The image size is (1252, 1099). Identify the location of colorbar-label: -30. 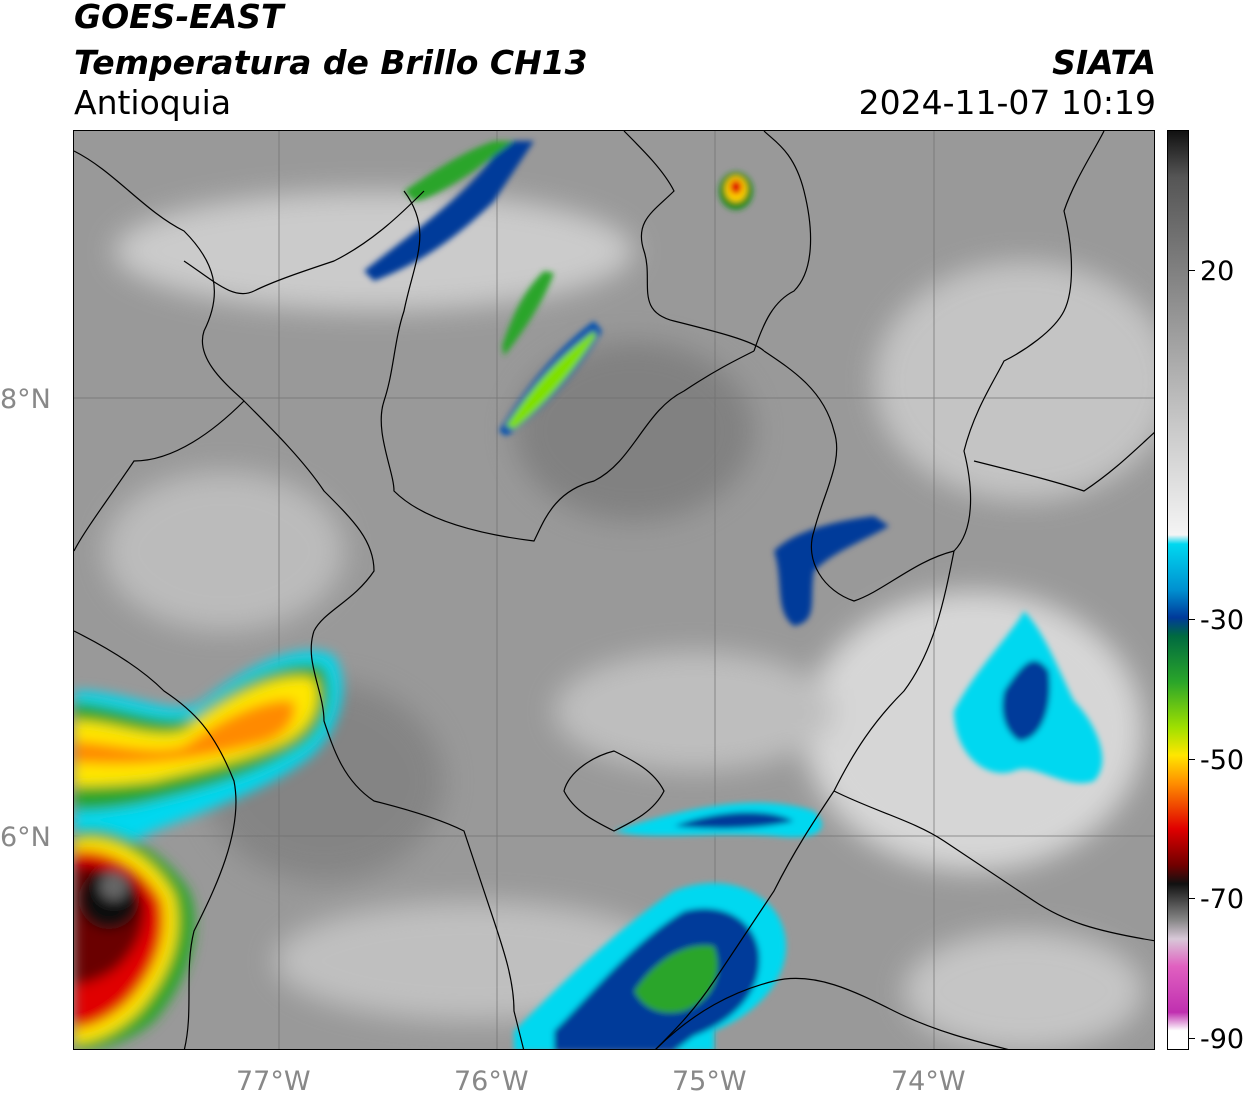
(1222, 620).